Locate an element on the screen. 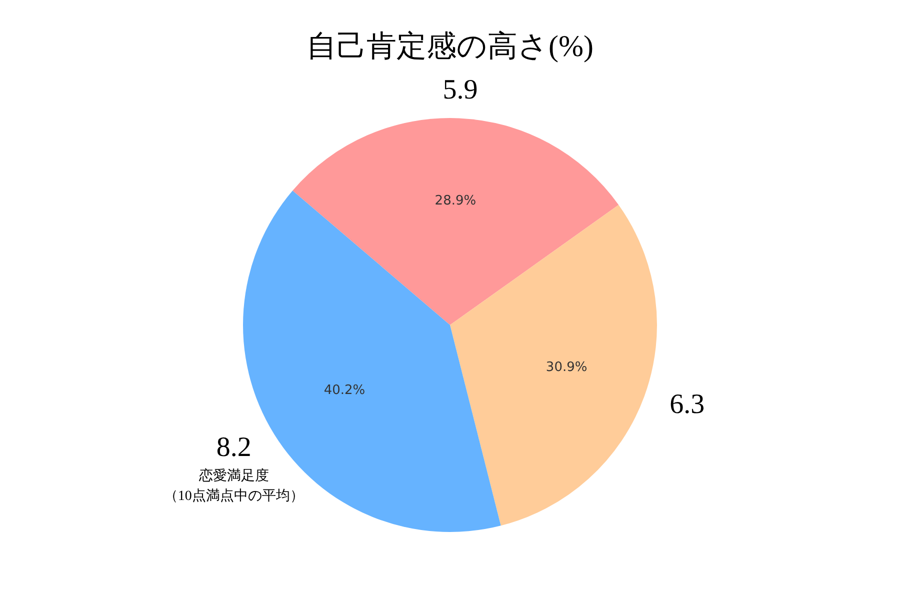 Image resolution: width=900 pixels, height=600 pixels. data-label: 40.2% is located at coordinates (345, 390).